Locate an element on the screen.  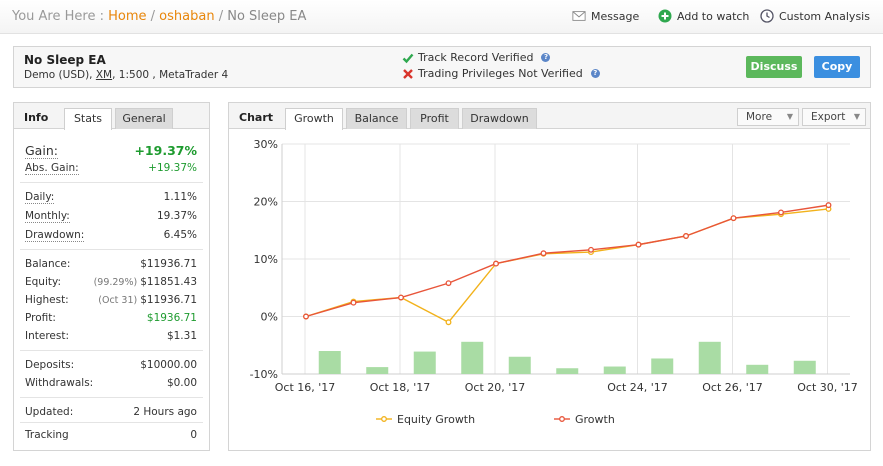
info-panel-title: Info is located at coordinates (36, 117).